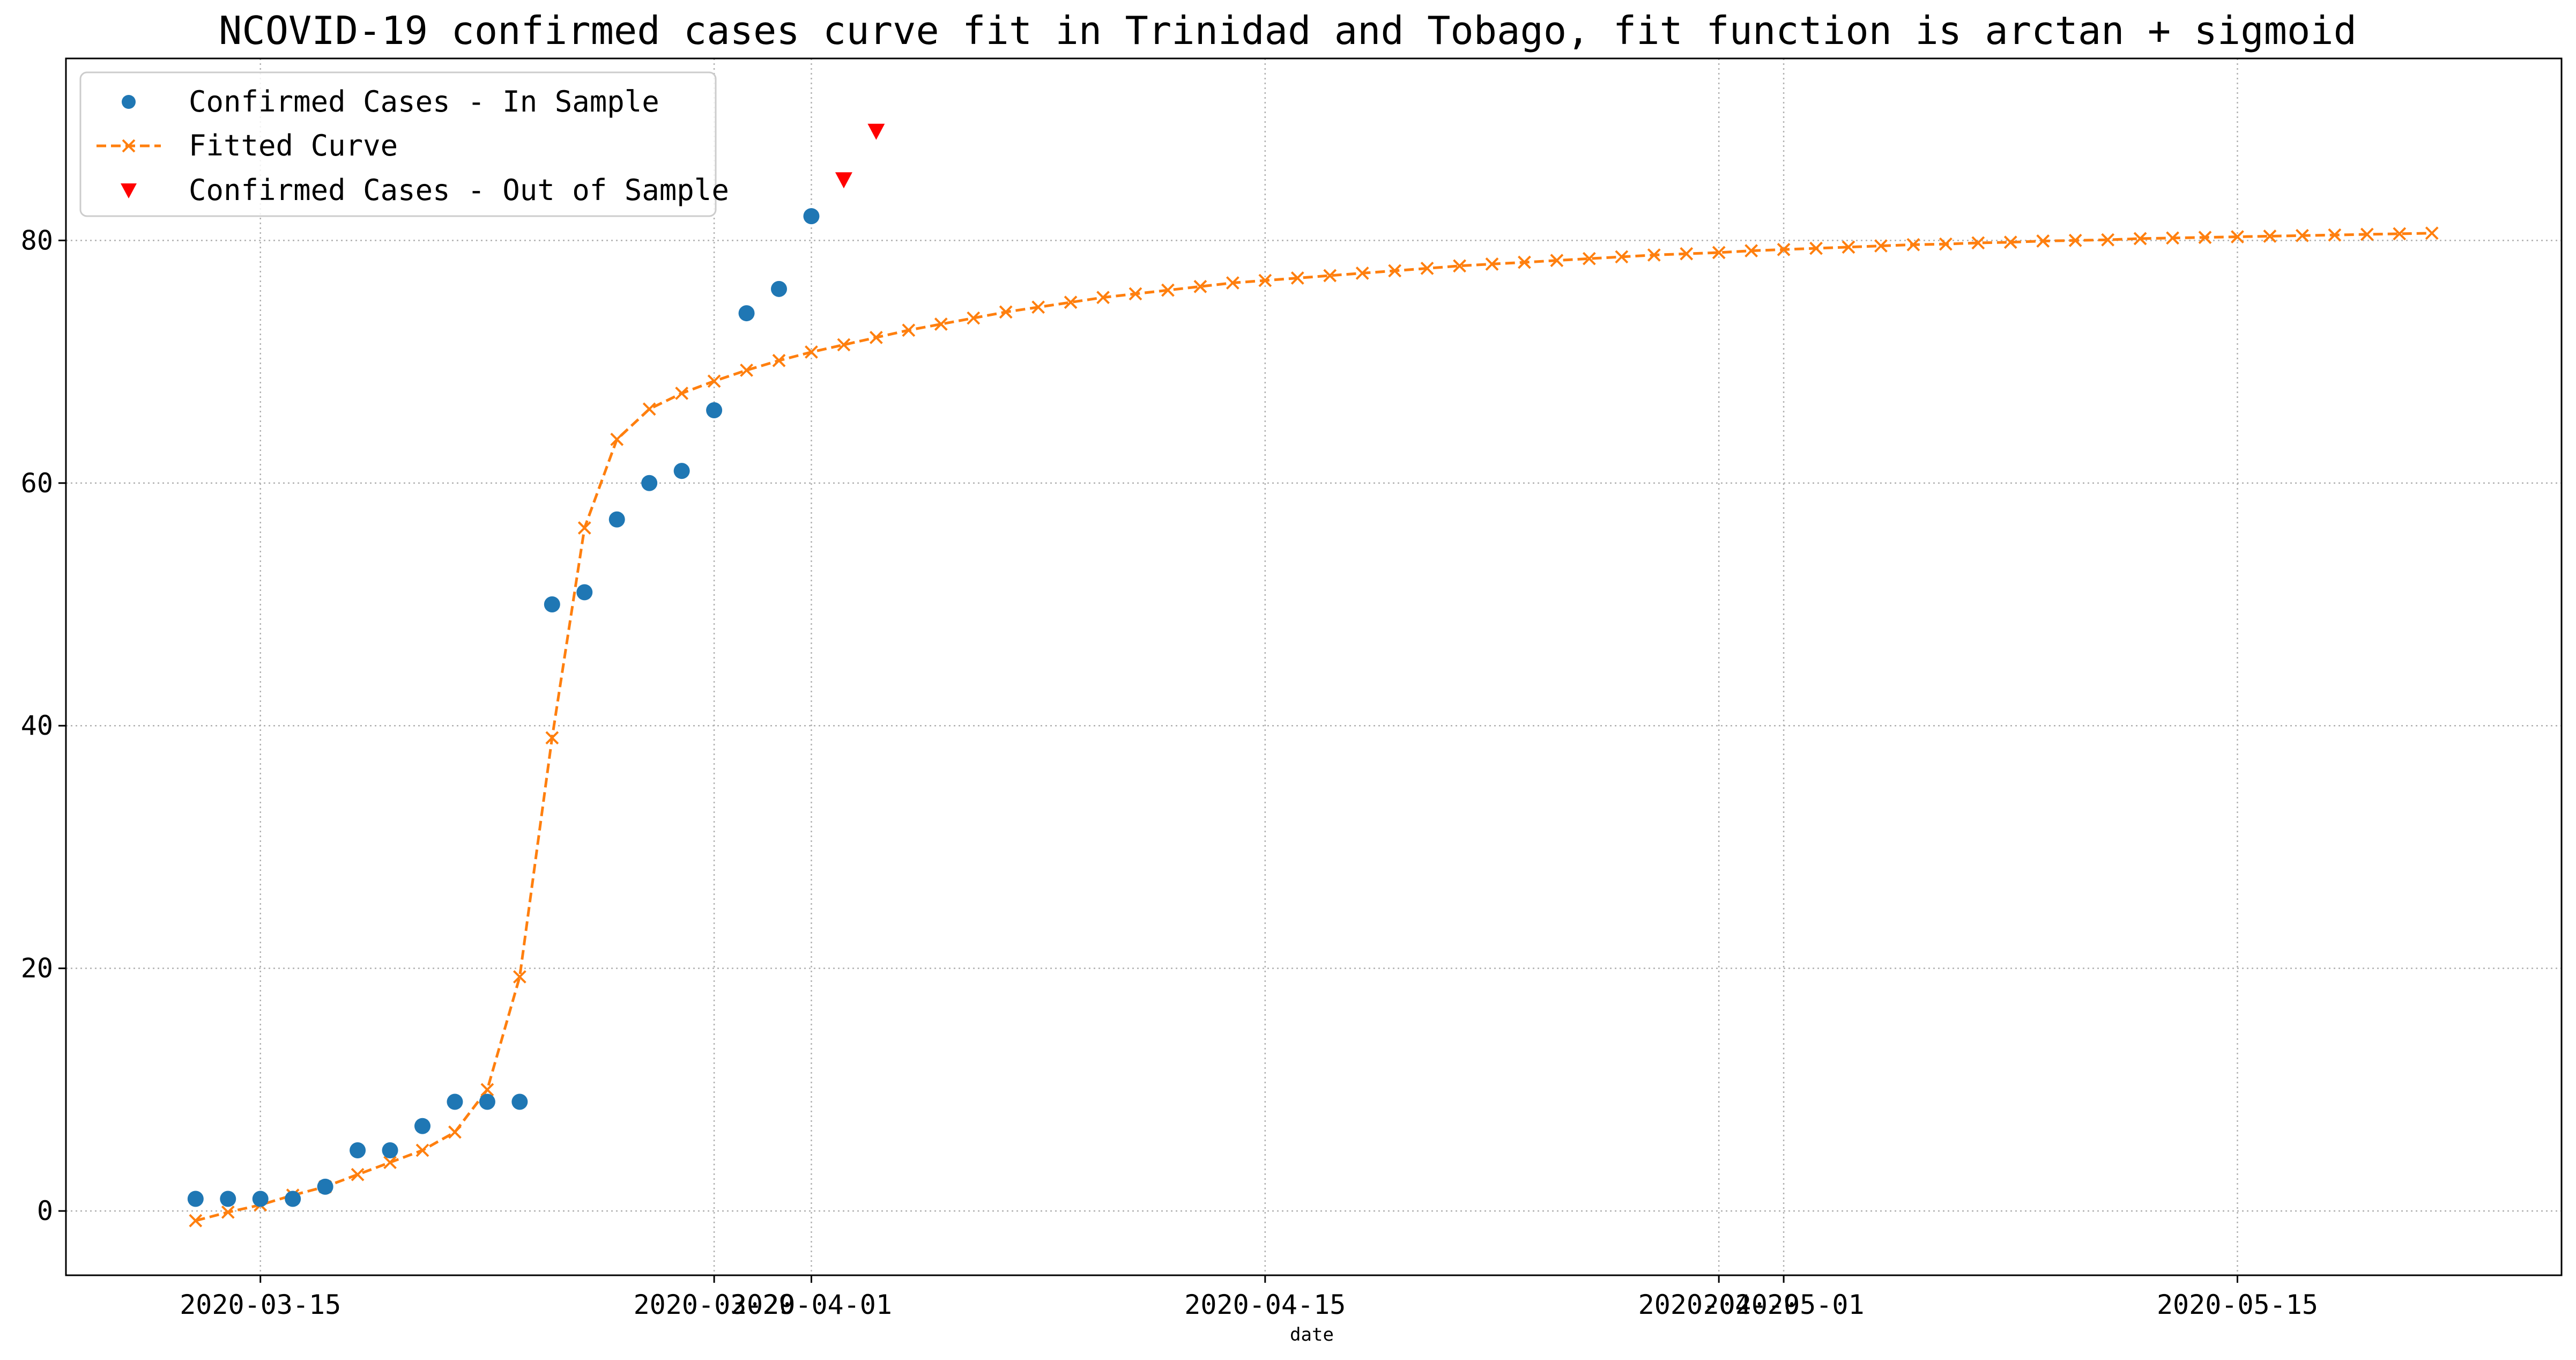 This screenshot has width=2576, height=1360. I want to click on x-axis-label: date, so click(1312, 1335).